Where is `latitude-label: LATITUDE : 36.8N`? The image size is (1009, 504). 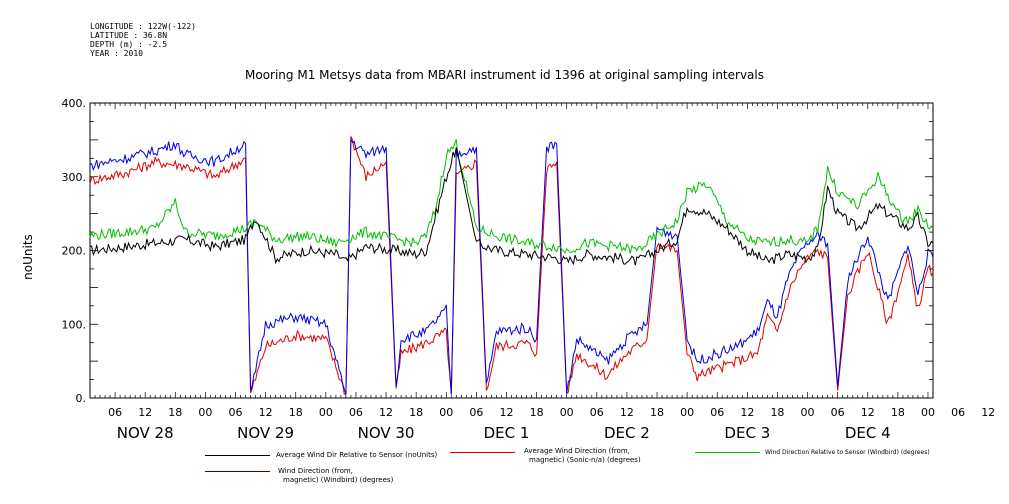 latitude-label: LATITUDE : 36.8N is located at coordinates (129, 35).